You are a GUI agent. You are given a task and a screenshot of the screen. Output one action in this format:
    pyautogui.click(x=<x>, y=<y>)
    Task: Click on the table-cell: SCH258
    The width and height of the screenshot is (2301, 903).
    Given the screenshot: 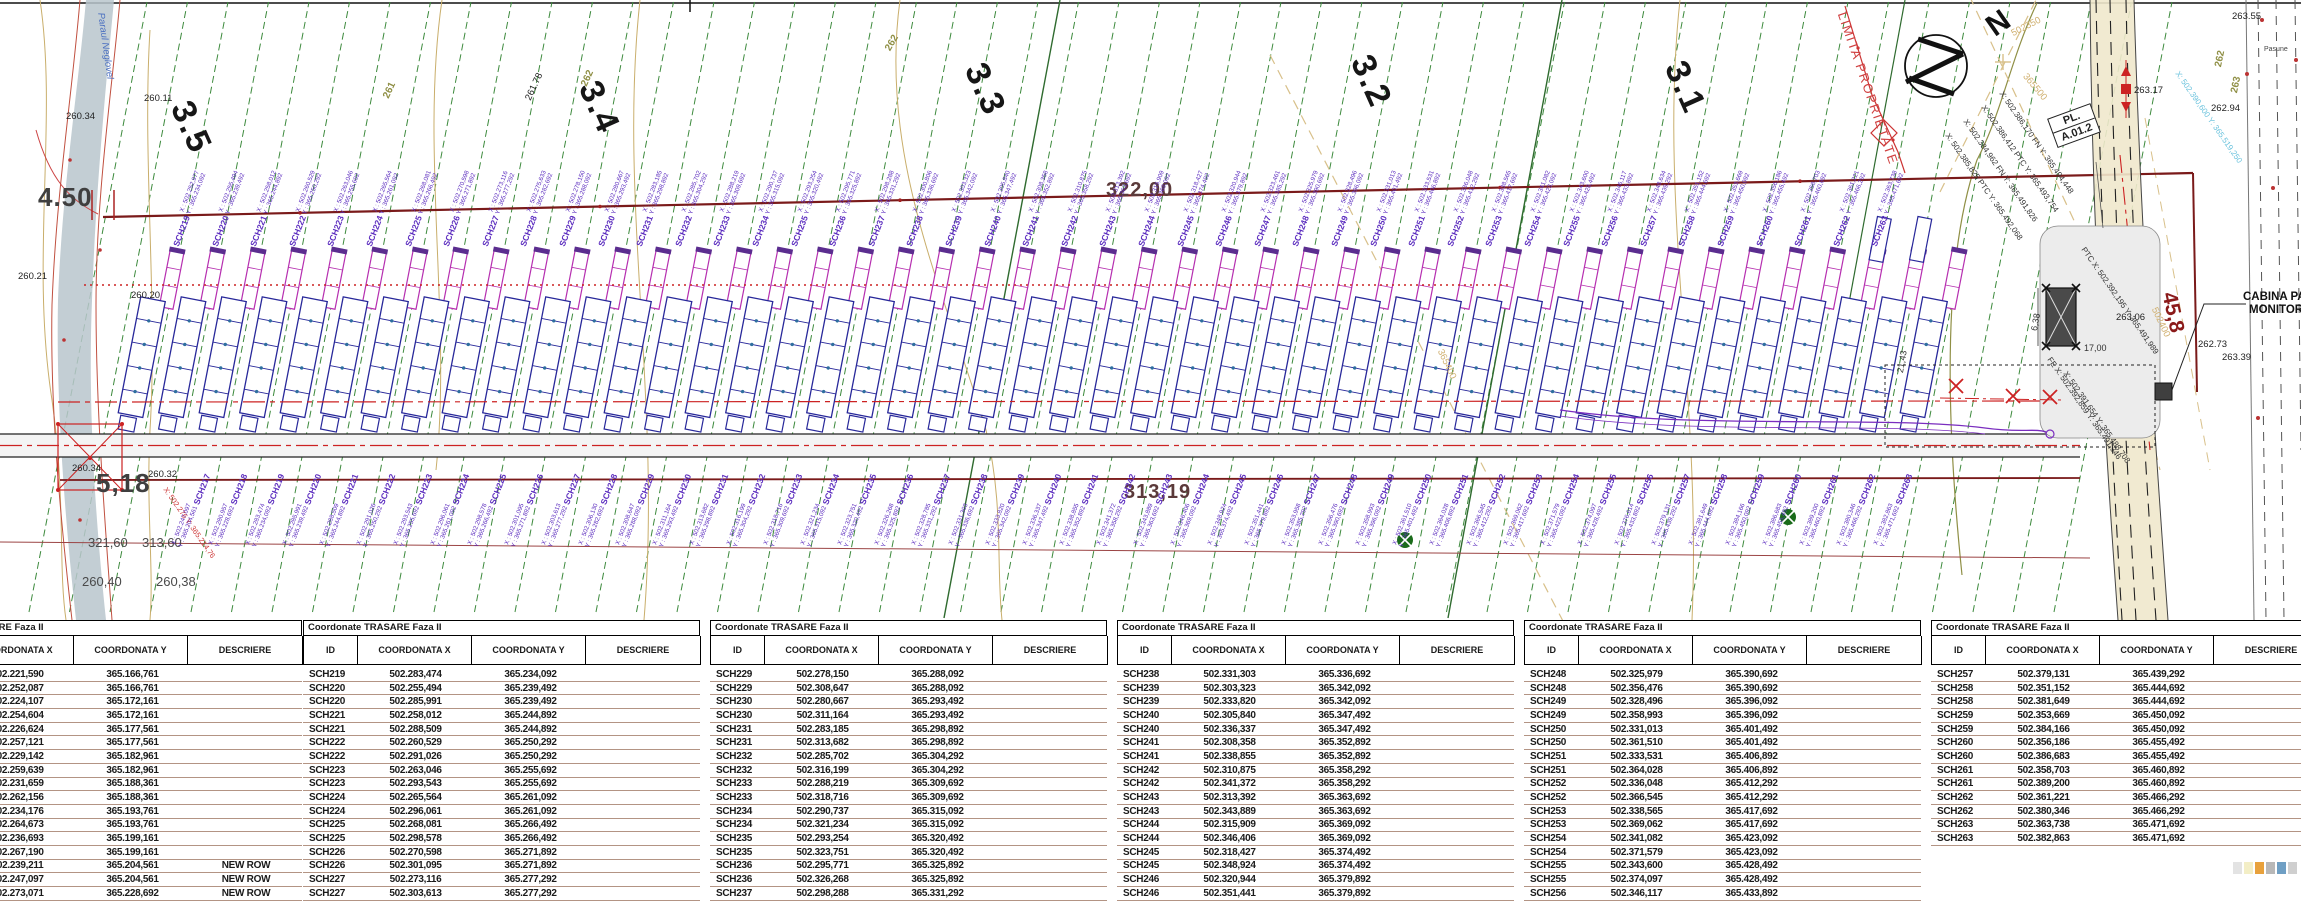 What is the action you would take?
    pyautogui.click(x=1955, y=702)
    